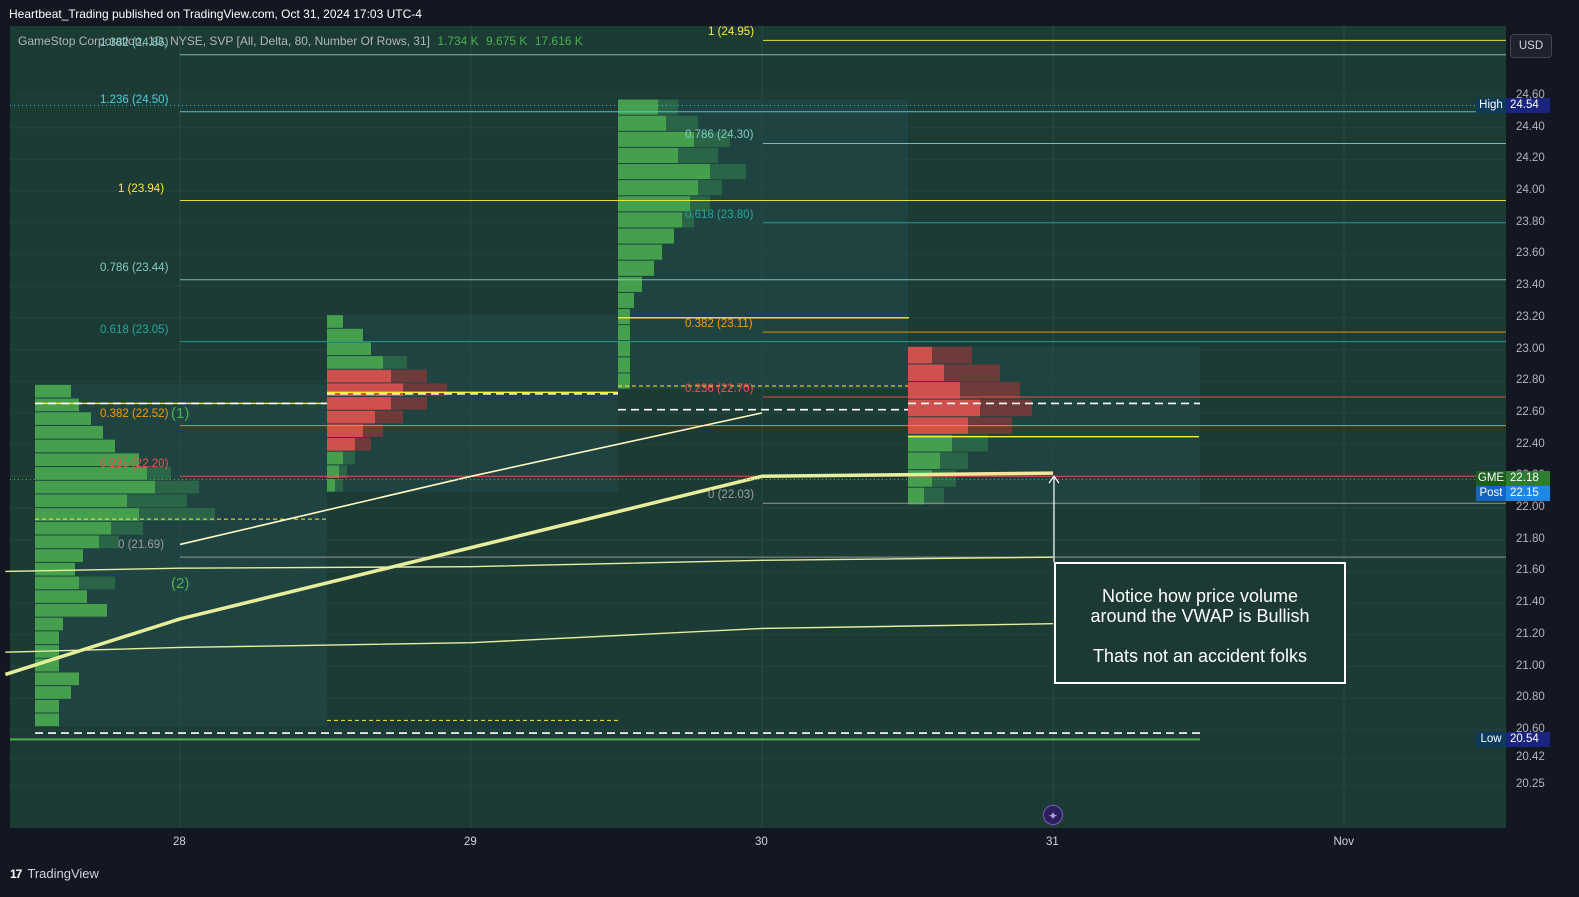 The height and width of the screenshot is (897, 1579). What do you see at coordinates (1053, 815) in the screenshot?
I see `event-marker-icon: ✦` at bounding box center [1053, 815].